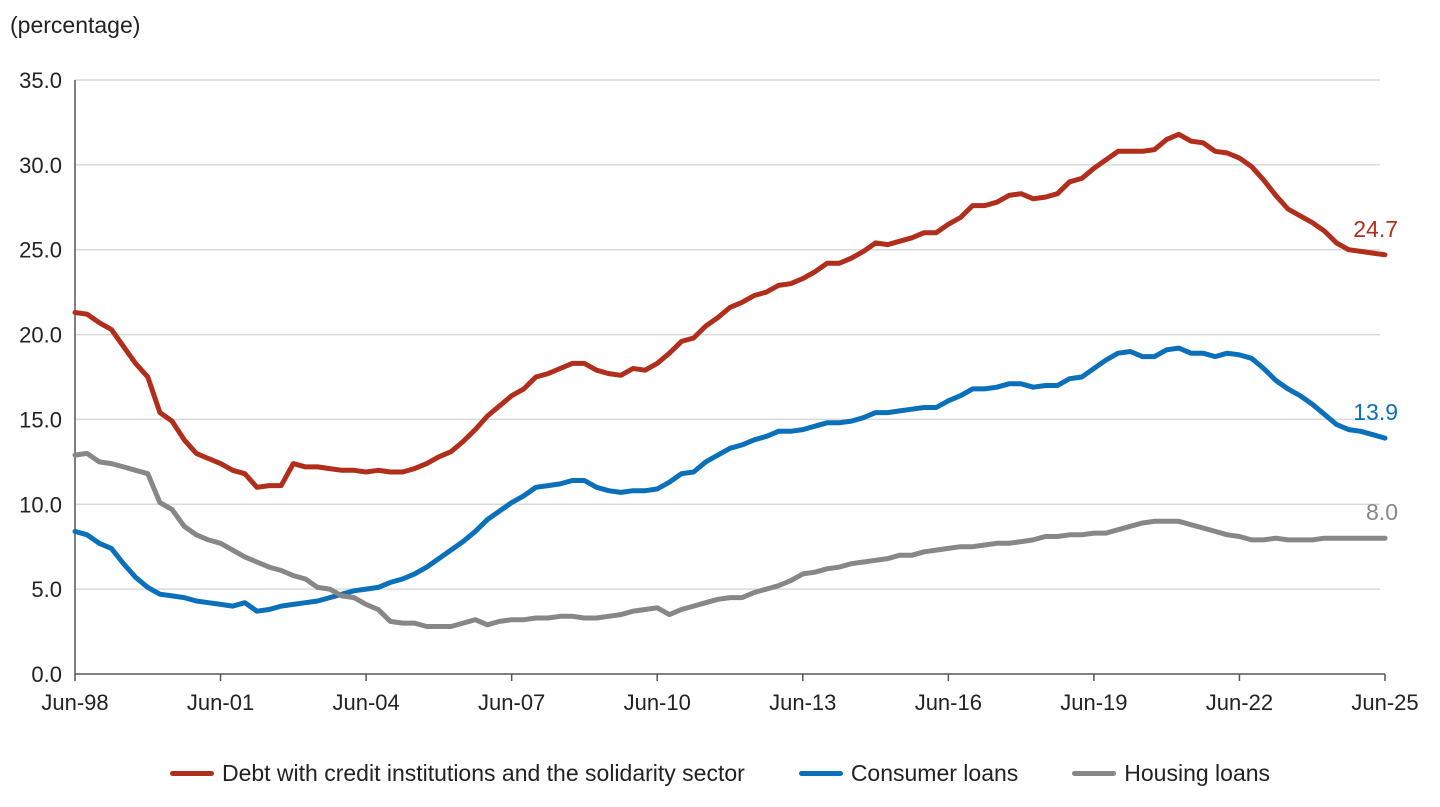 Image resolution: width=1440 pixels, height=807 pixels. What do you see at coordinates (1093, 702) in the screenshot?
I see `x-tick-label: Jun-19` at bounding box center [1093, 702].